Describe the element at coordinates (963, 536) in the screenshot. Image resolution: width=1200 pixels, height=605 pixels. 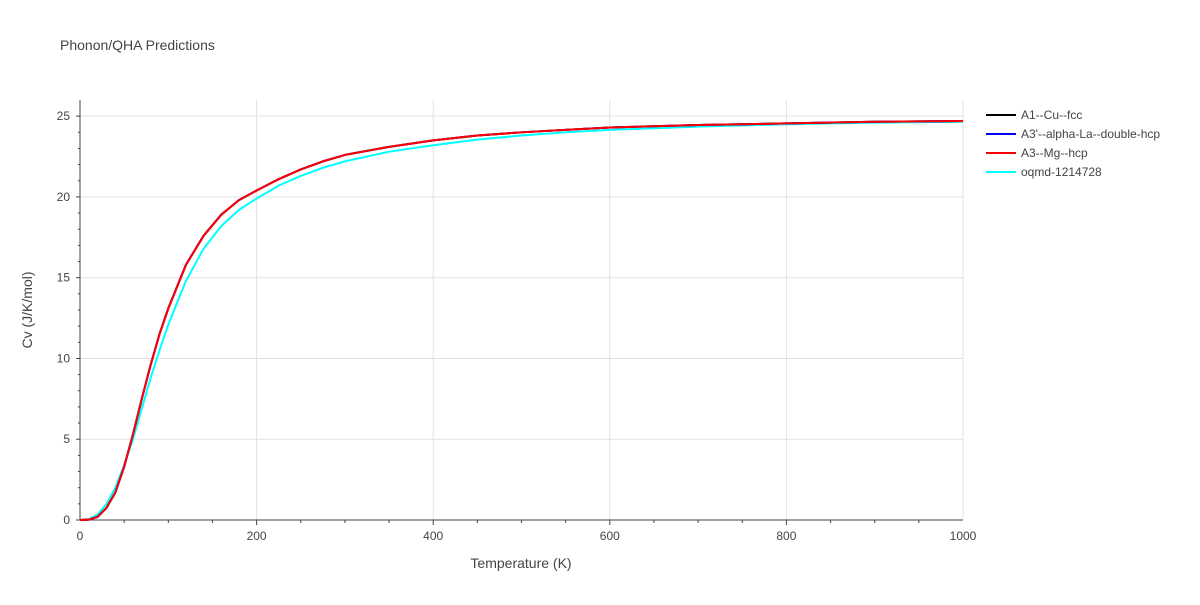
I see `x-tick-label: 1000` at that location.